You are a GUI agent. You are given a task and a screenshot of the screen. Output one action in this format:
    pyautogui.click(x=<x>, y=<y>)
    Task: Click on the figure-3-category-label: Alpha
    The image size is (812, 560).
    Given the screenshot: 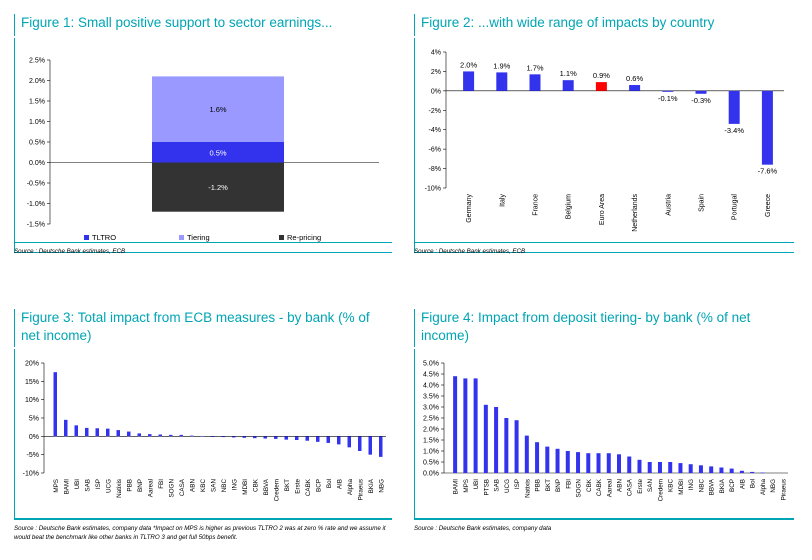 What is the action you would take?
    pyautogui.click(x=350, y=487)
    